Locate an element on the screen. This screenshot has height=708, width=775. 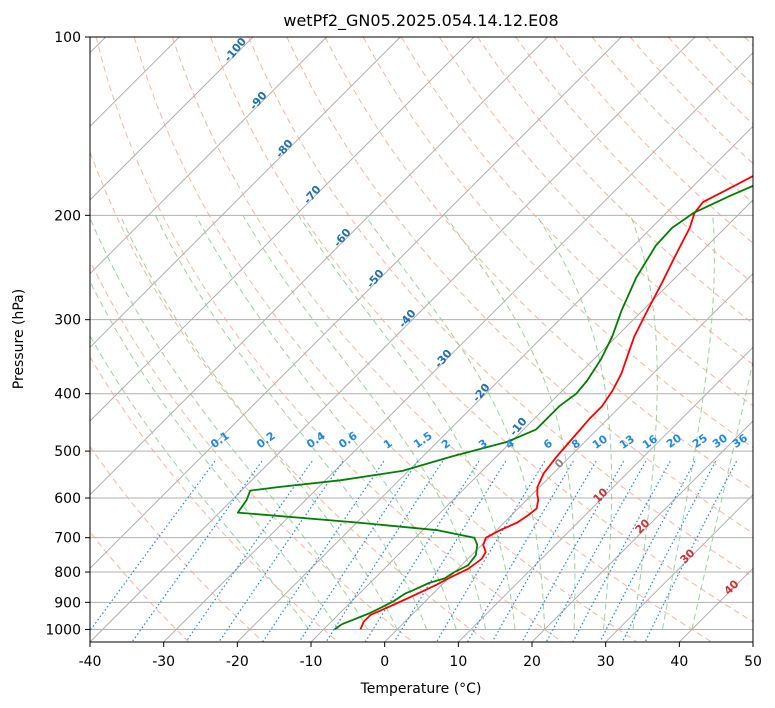
y-tick-label: 700 is located at coordinates (67, 539).